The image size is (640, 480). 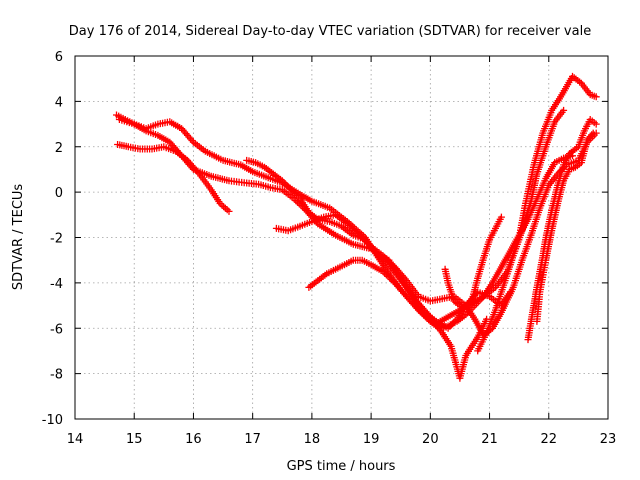 What do you see at coordinates (56, 284) in the screenshot?
I see `y-tick-label: -4` at bounding box center [56, 284].